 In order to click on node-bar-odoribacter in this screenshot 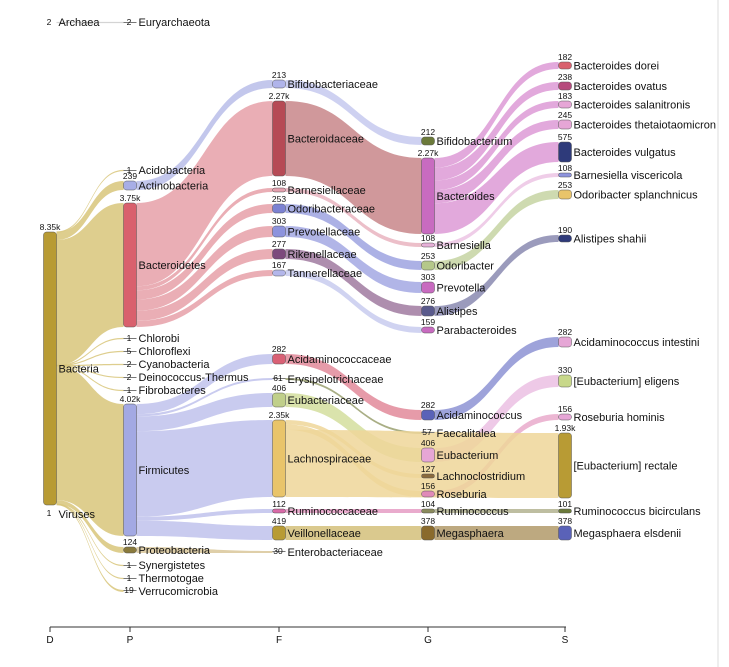, I will do `click(428, 265)`.